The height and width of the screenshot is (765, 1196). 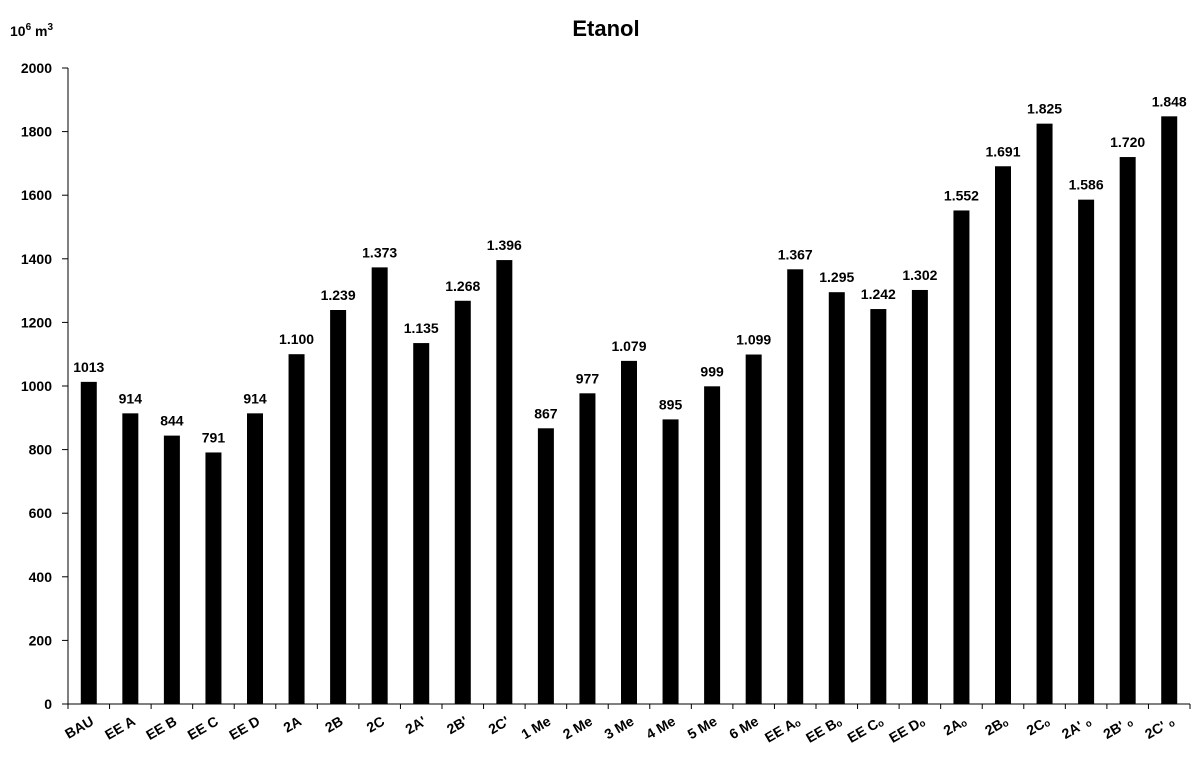 What do you see at coordinates (1076, 727) in the screenshot?
I see `x-tick-label: 2A' ₒ` at bounding box center [1076, 727].